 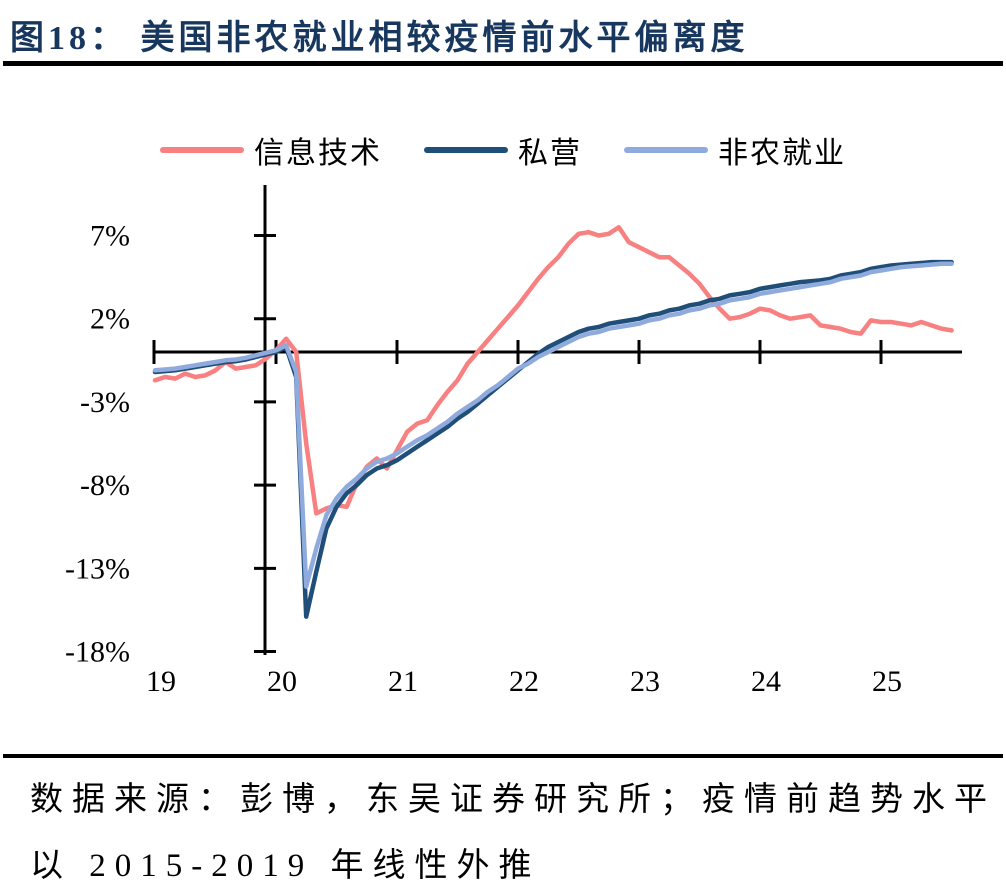 What do you see at coordinates (285, 866) in the screenshot?
I see `footer-source-line2: 以 2015-2019 年线性外推` at bounding box center [285, 866].